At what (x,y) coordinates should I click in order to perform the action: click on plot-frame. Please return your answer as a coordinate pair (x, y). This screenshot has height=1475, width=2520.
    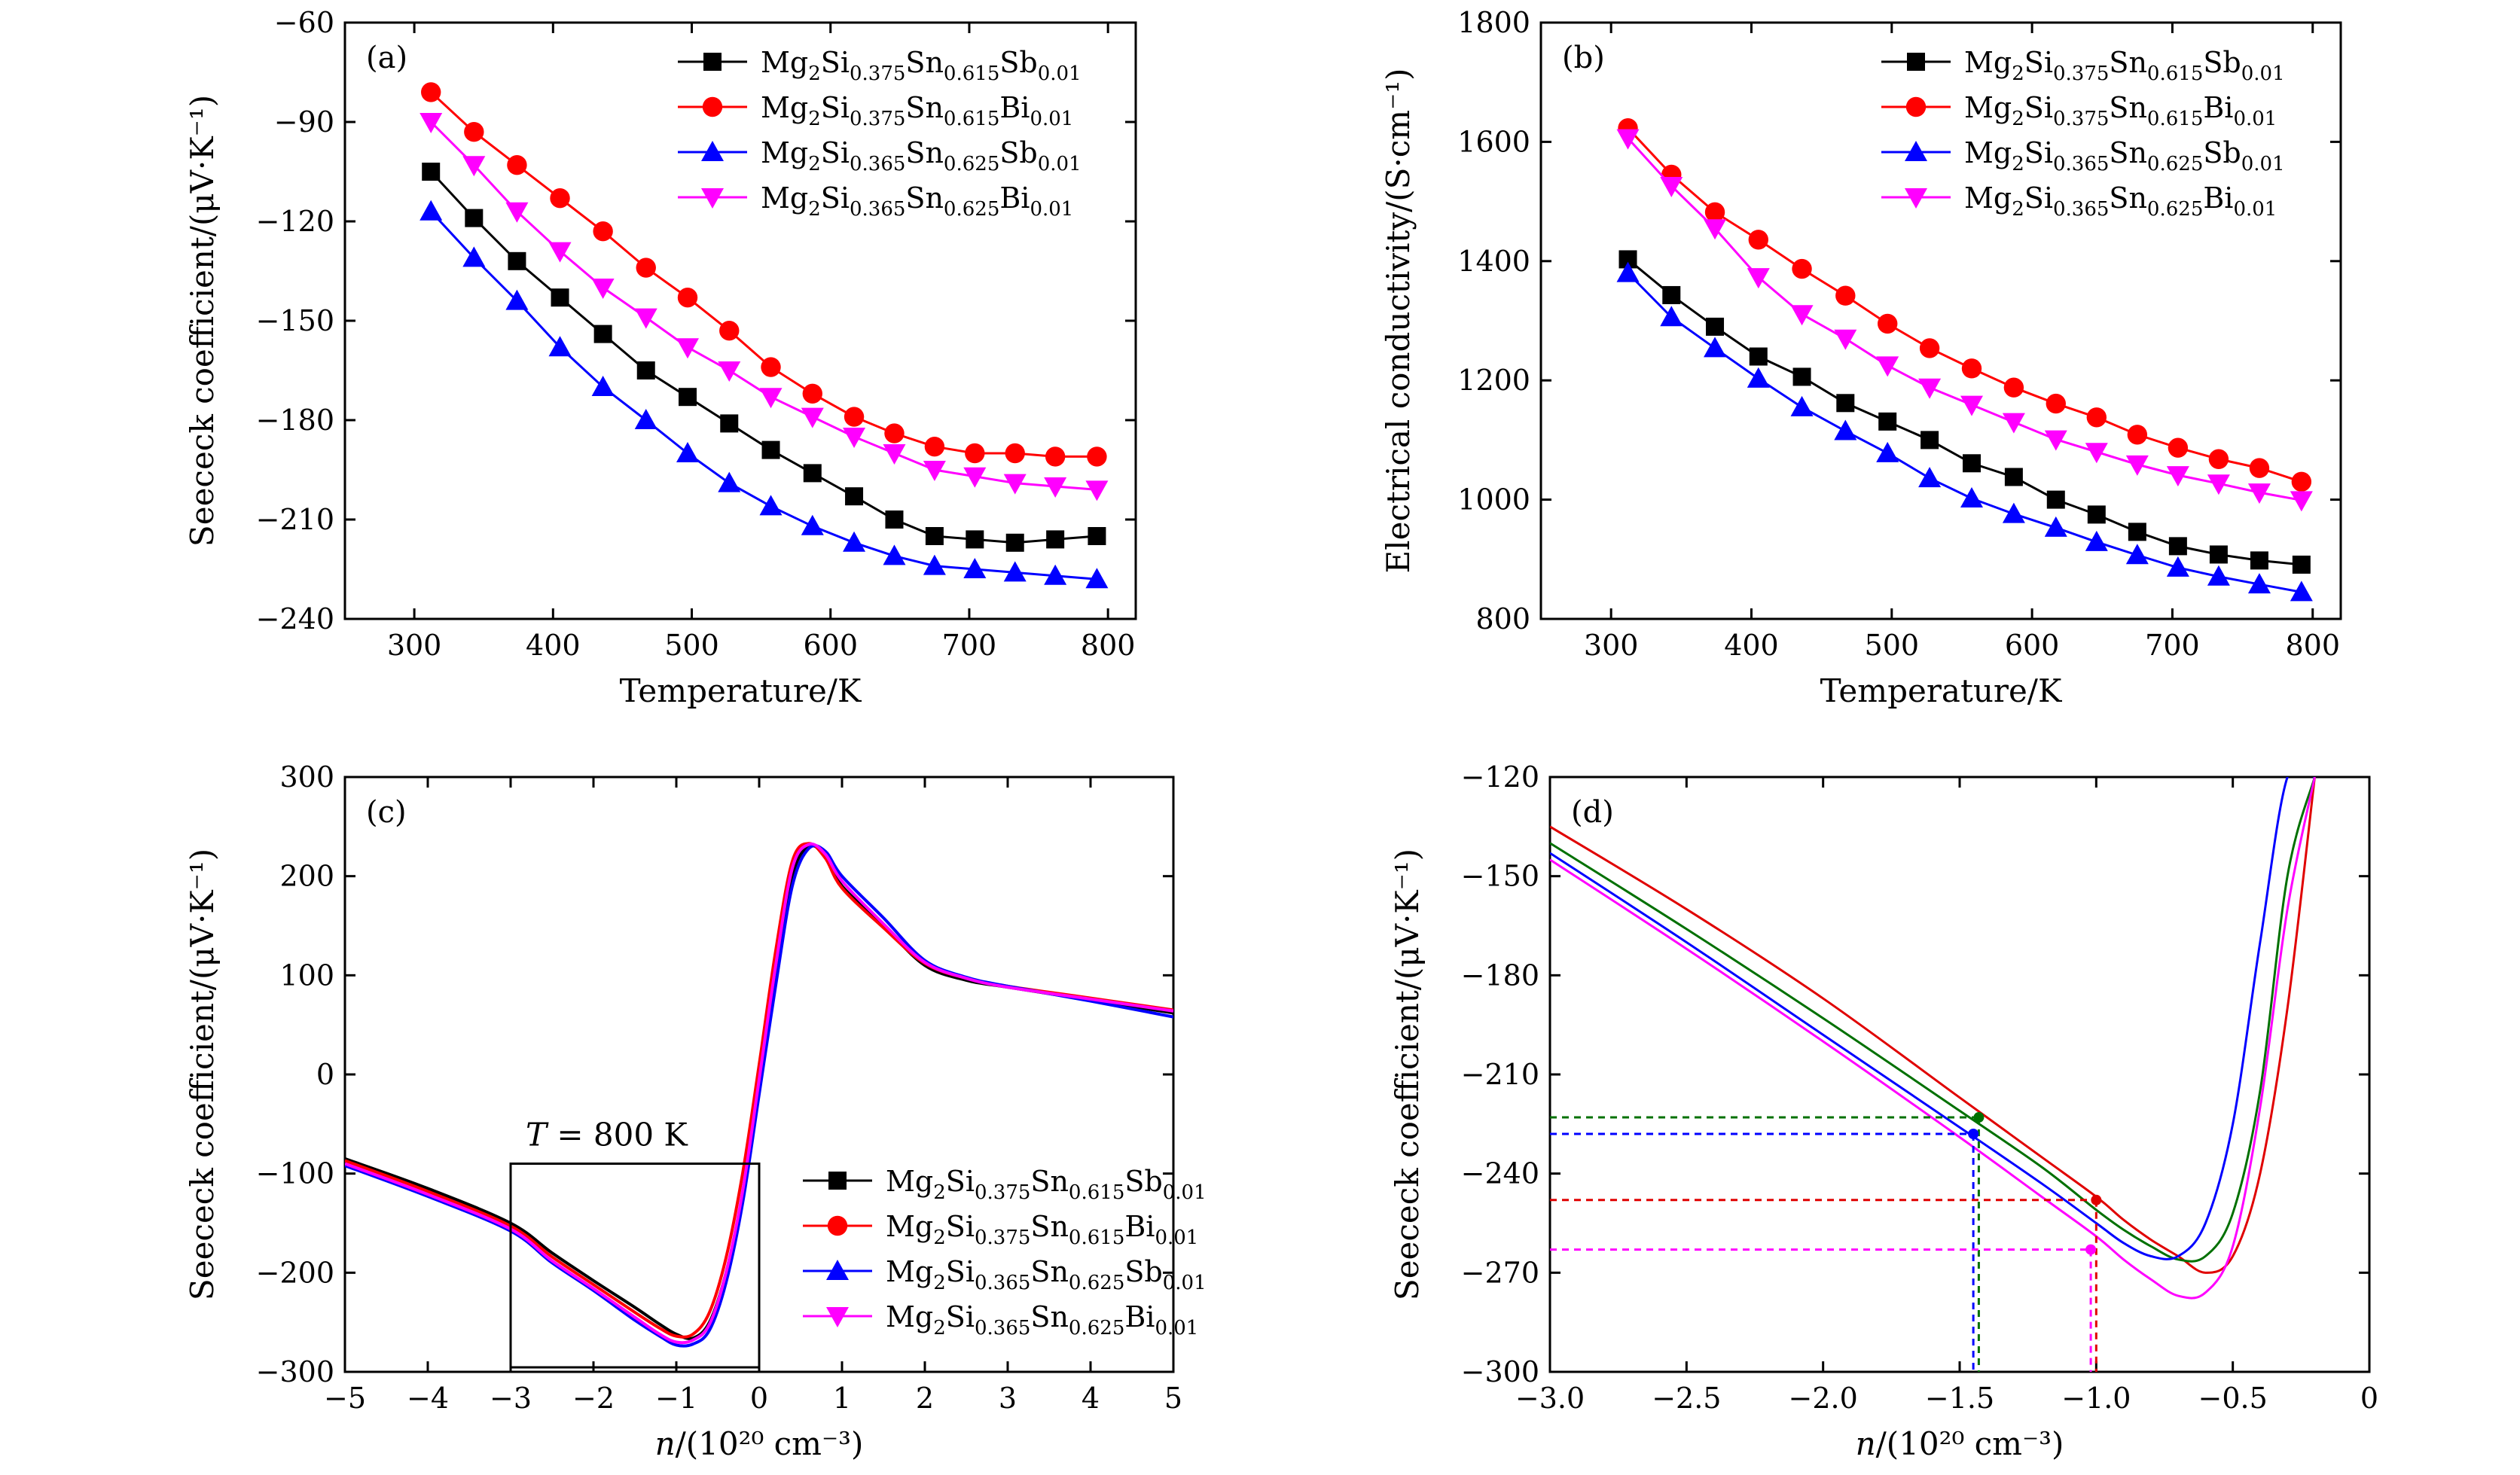
    Looking at the image, I should click on (1959, 1074).